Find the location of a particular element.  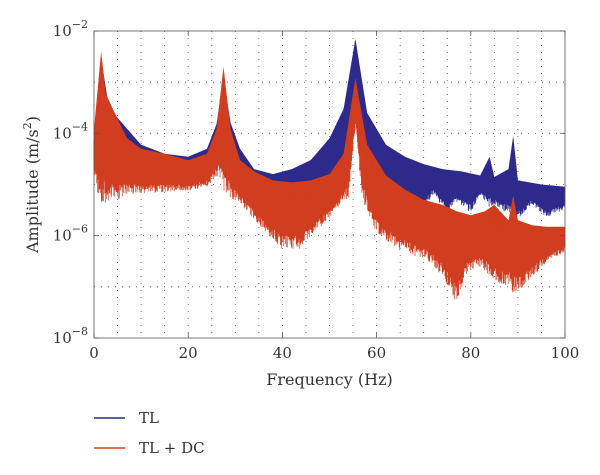

legend: TL TL + DC is located at coordinates (149, 433).